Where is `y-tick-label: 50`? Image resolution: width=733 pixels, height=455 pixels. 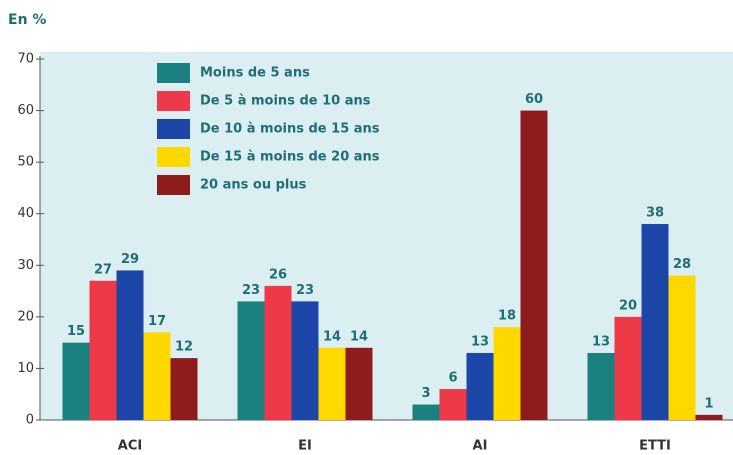 y-tick-label: 50 is located at coordinates (25, 162).